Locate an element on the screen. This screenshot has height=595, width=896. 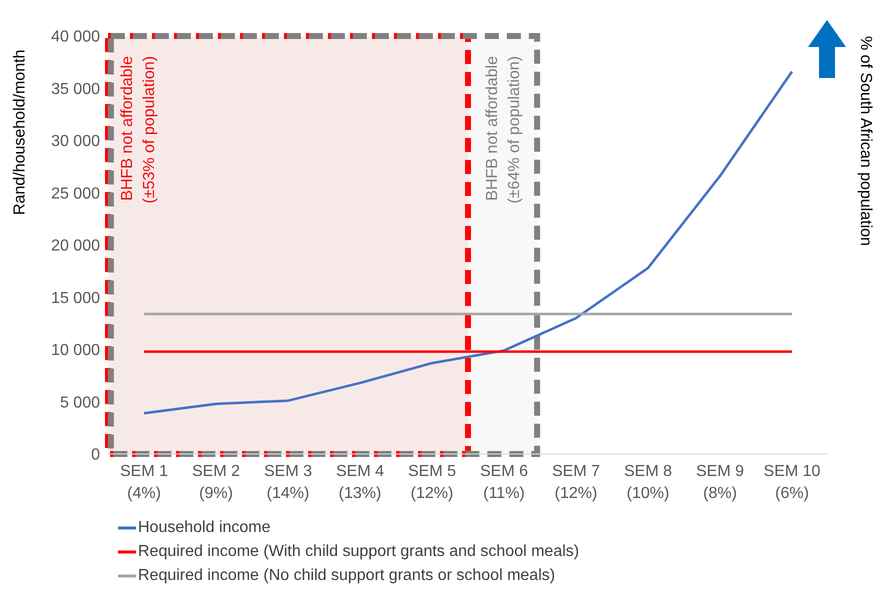
y-tick-label: 0 is located at coordinates (95, 455).